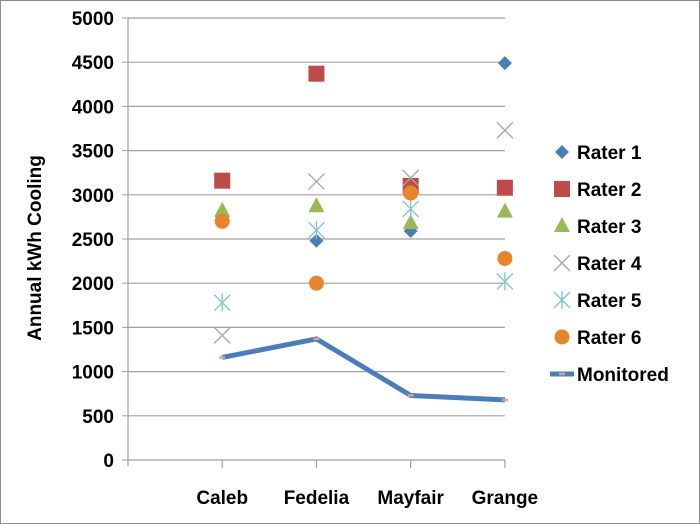 This screenshot has height=524, width=700. I want to click on legend-item: Monitored, so click(609, 375).